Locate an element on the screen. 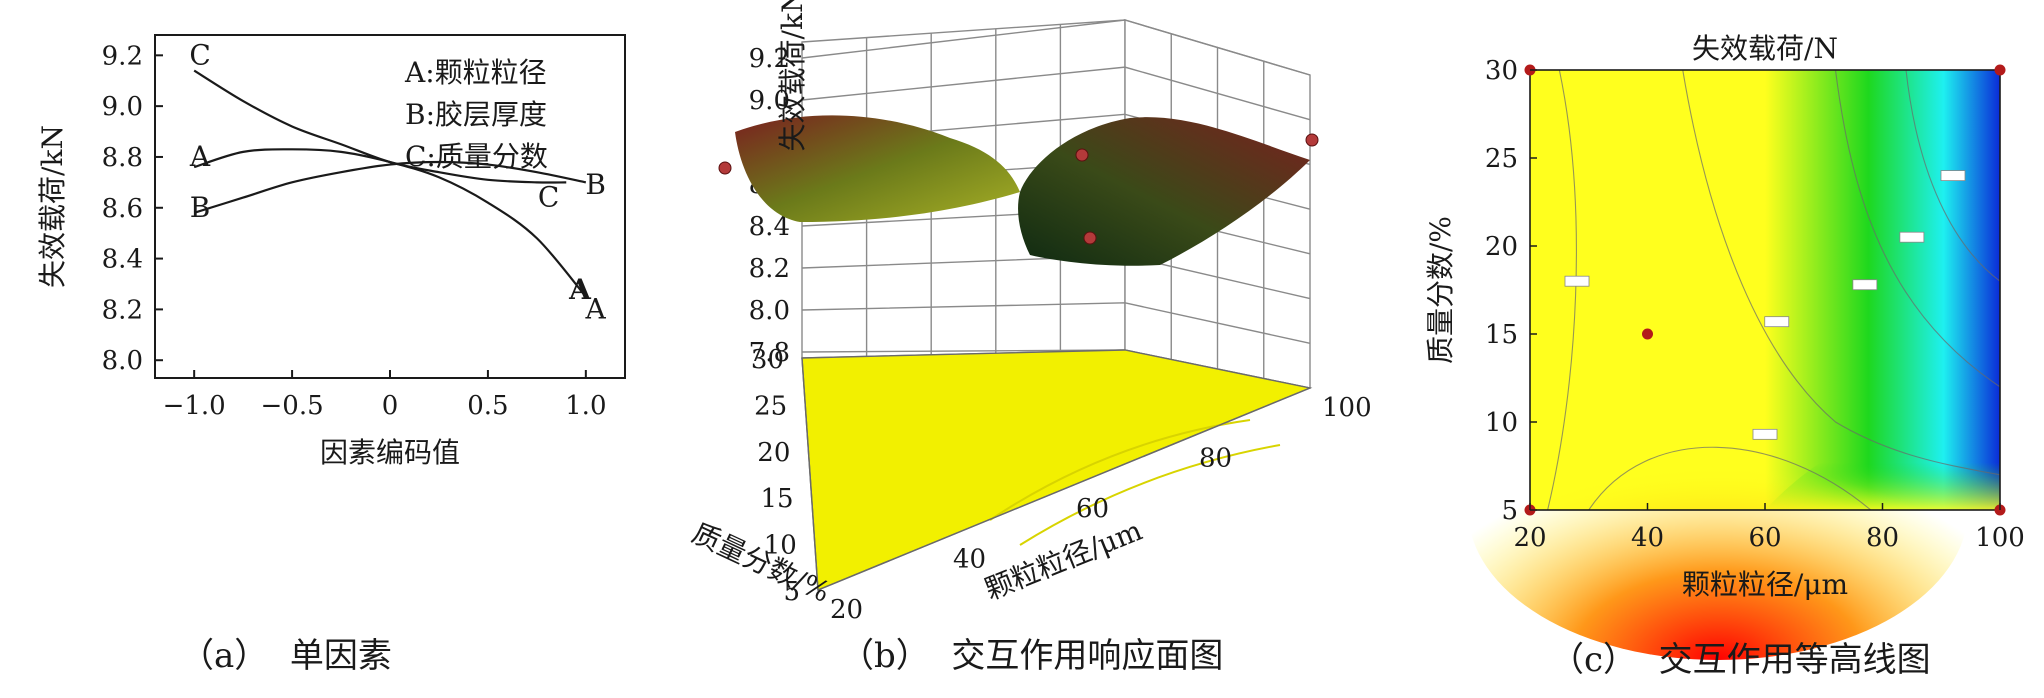  y-tick-label: 8.2 is located at coordinates (122, 310).